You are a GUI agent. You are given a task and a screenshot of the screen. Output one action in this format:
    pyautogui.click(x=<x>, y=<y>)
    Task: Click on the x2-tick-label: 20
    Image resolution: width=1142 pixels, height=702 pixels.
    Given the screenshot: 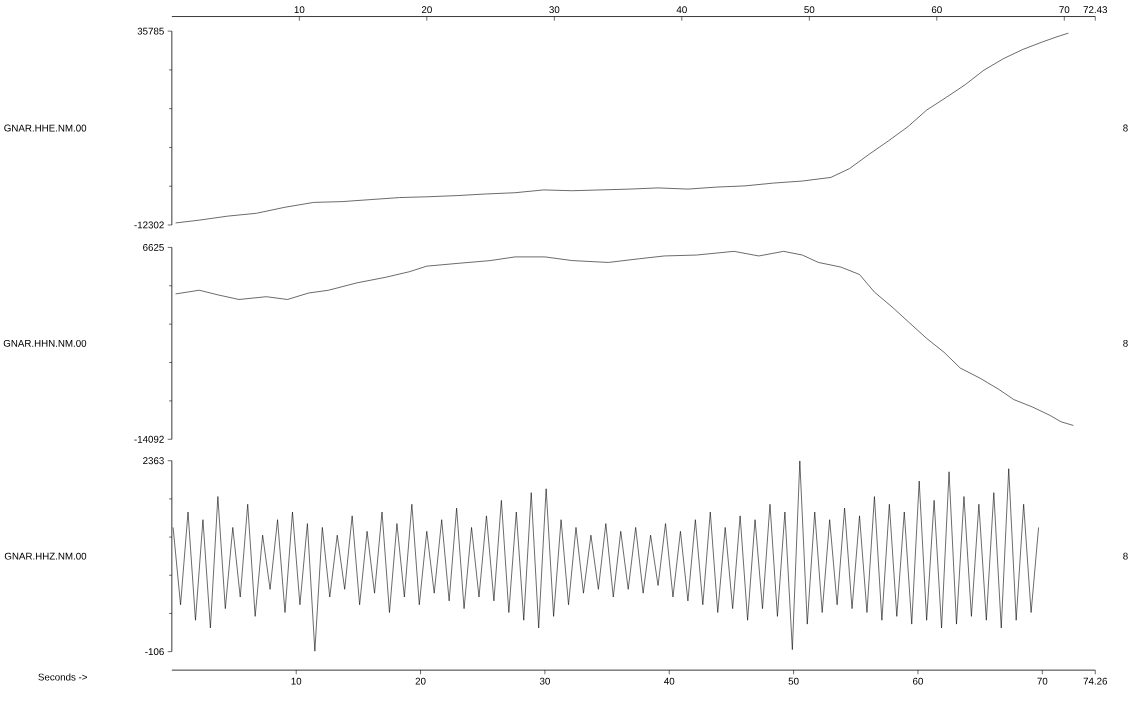 What is the action you would take?
    pyautogui.click(x=426, y=9)
    